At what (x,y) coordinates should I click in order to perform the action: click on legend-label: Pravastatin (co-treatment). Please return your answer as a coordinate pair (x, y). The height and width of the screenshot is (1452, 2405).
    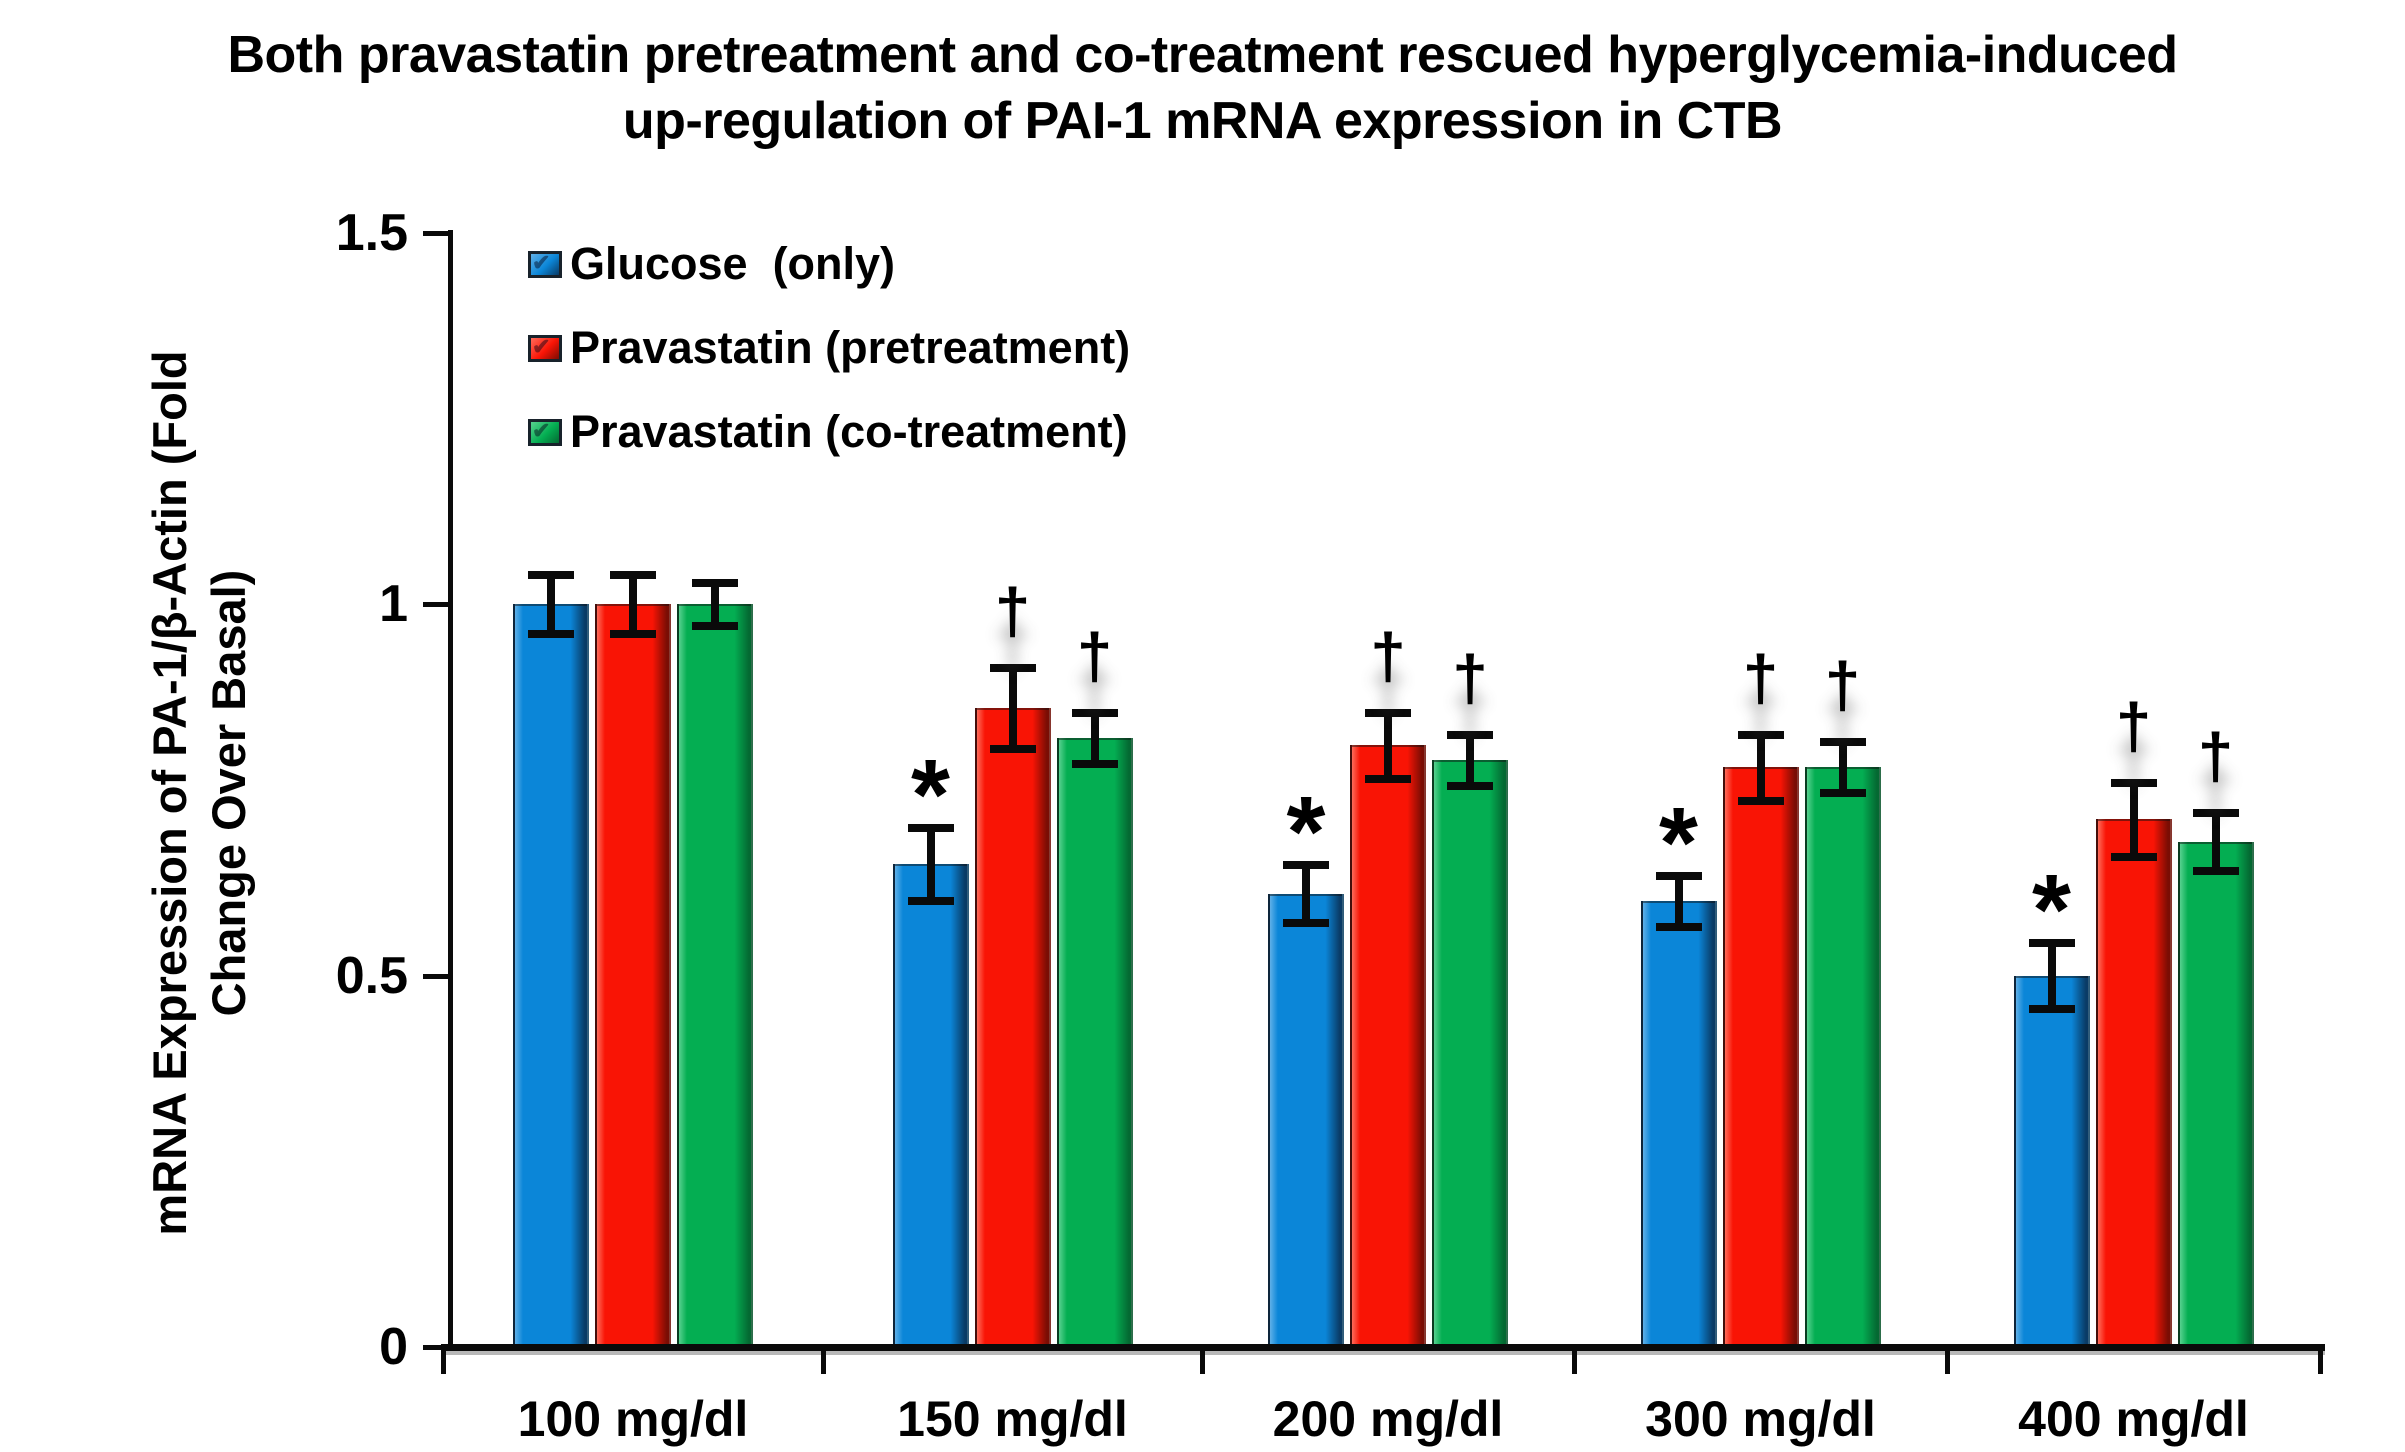
    Looking at the image, I should click on (849, 431).